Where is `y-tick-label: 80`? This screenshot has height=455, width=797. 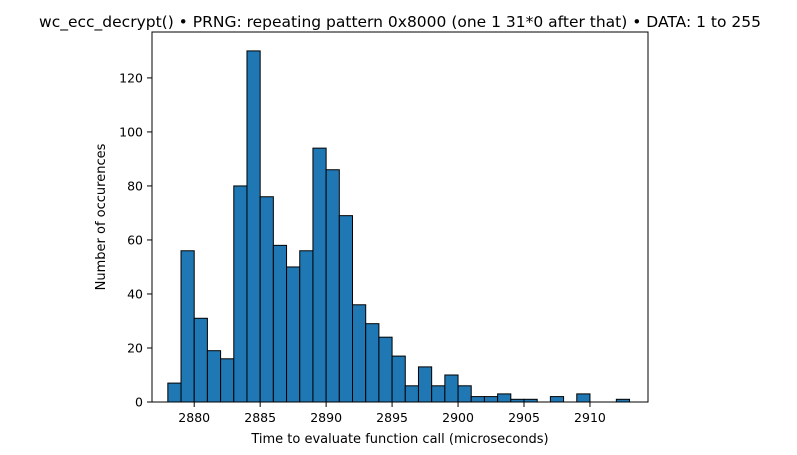 y-tick-label: 80 is located at coordinates (135, 185).